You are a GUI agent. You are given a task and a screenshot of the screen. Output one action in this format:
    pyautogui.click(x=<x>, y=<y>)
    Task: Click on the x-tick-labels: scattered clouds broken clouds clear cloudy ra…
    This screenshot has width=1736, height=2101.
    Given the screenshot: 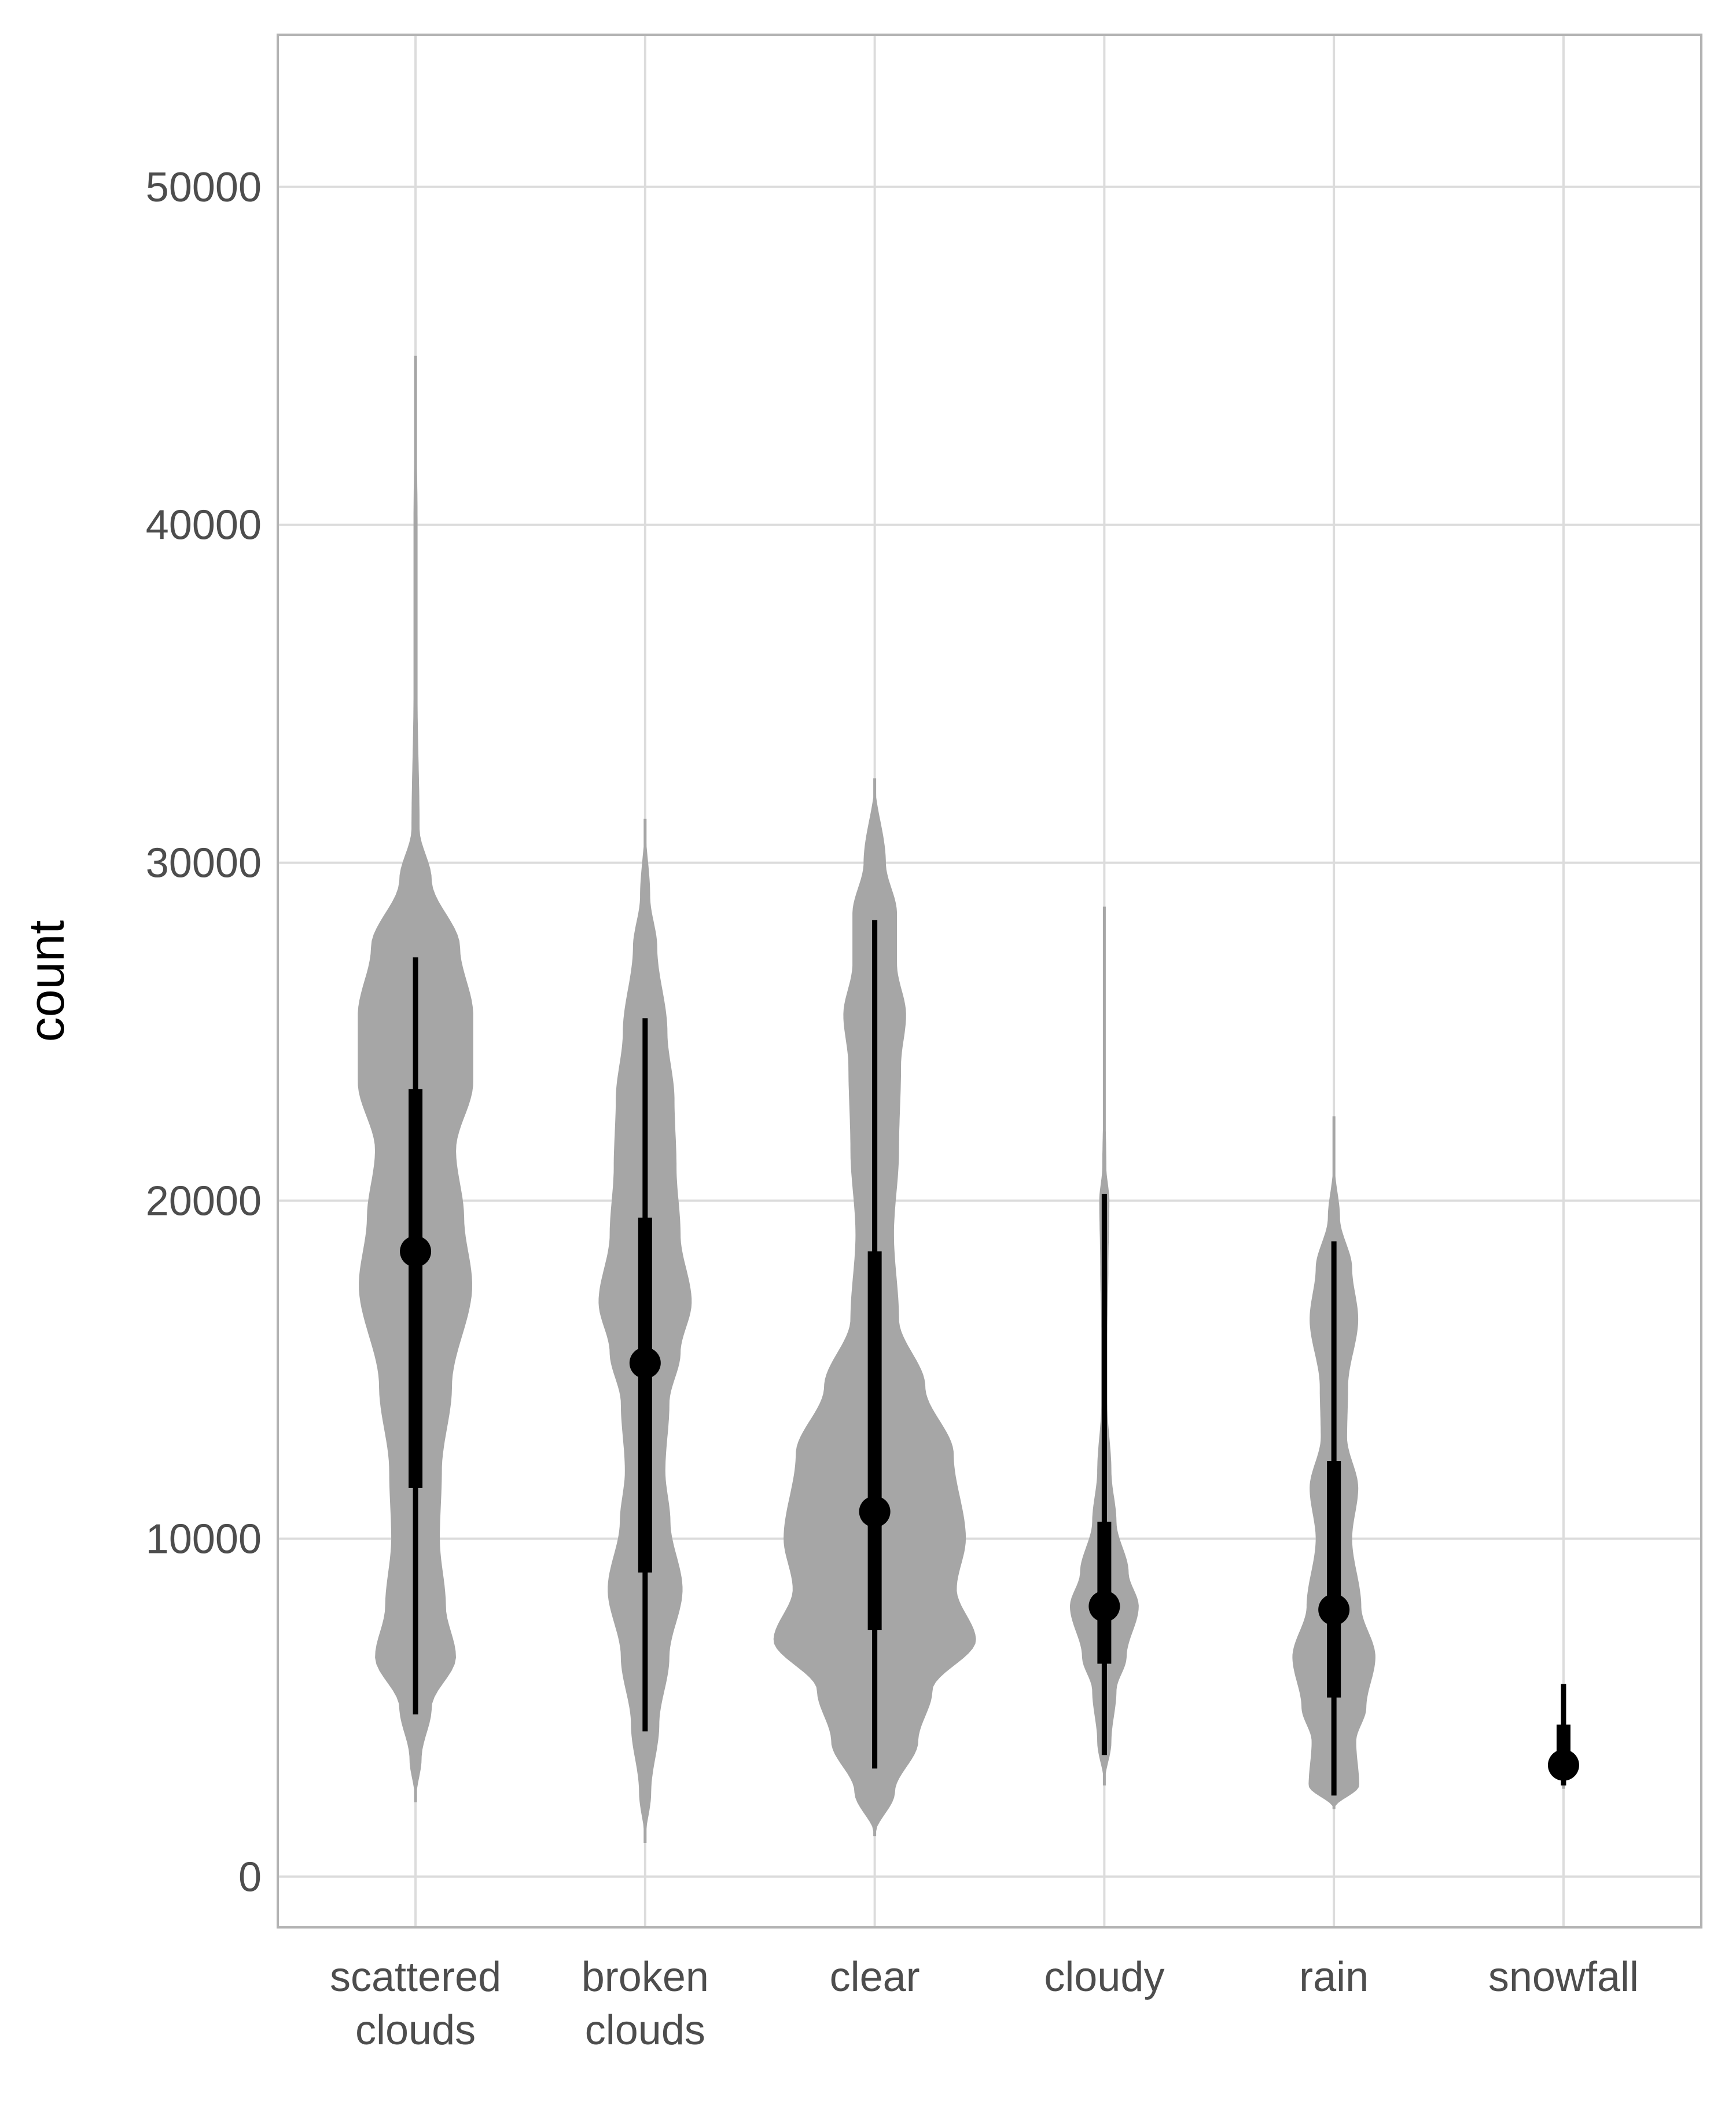 What is the action you would take?
    pyautogui.click(x=984, y=2004)
    